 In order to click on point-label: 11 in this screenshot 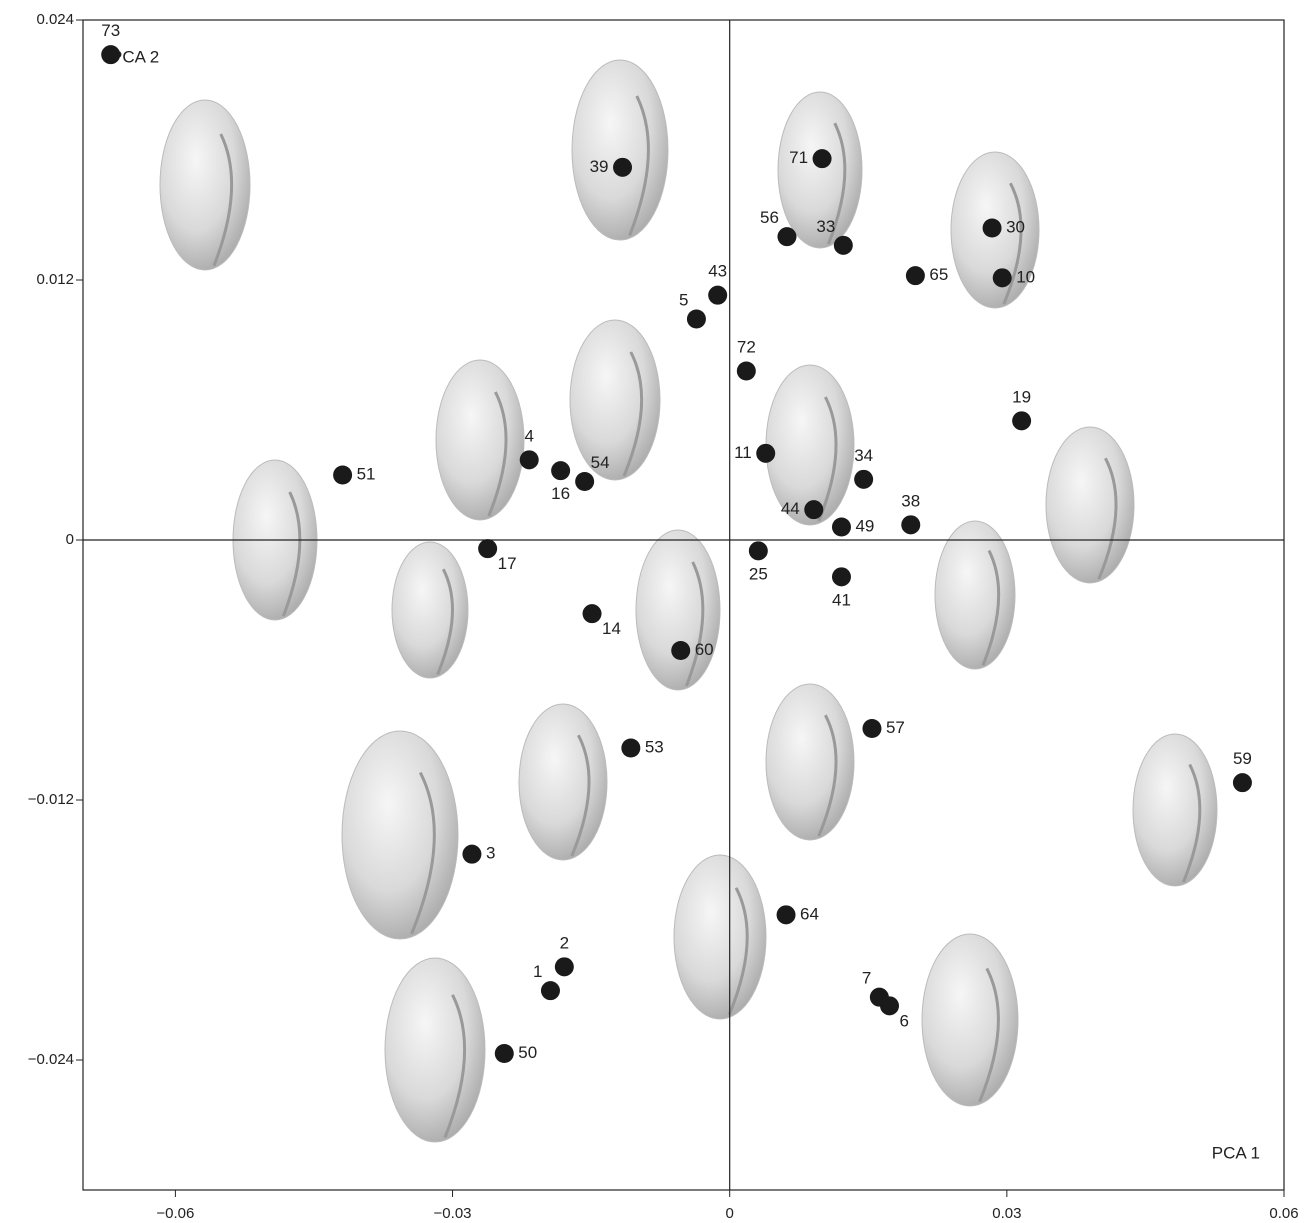, I will do `click(743, 452)`.